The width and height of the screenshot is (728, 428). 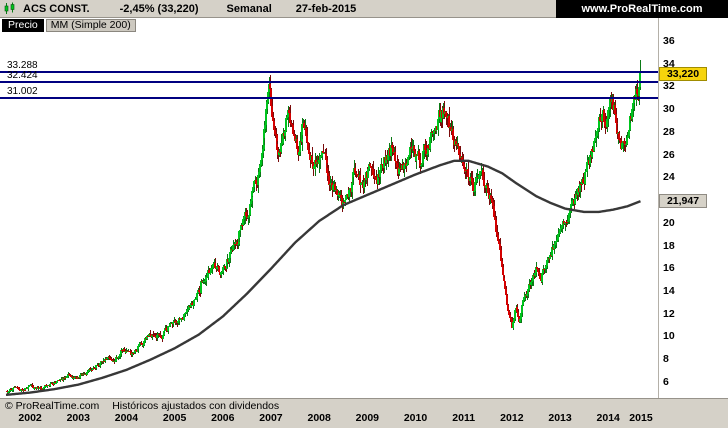 I want to click on candlestick-icon, so click(x=9, y=8).